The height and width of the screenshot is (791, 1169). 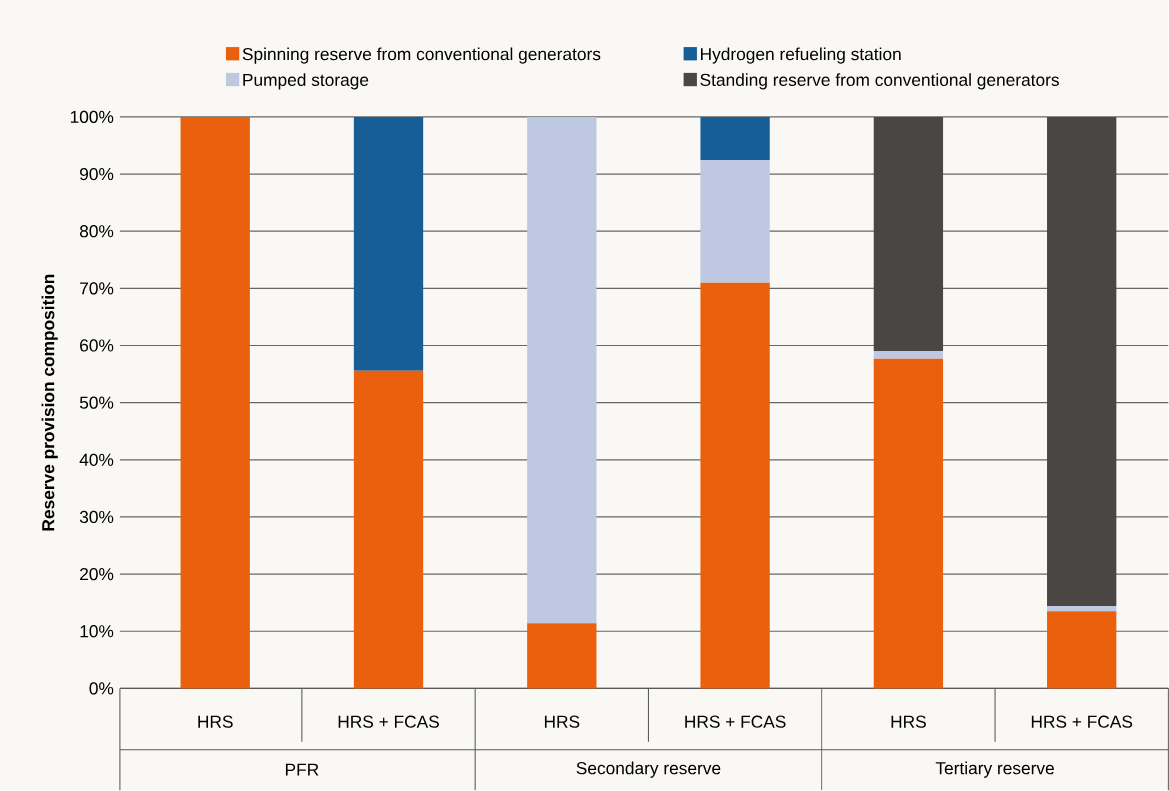 What do you see at coordinates (49, 402) in the screenshot?
I see `y-axis-title: Reserve provision composition` at bounding box center [49, 402].